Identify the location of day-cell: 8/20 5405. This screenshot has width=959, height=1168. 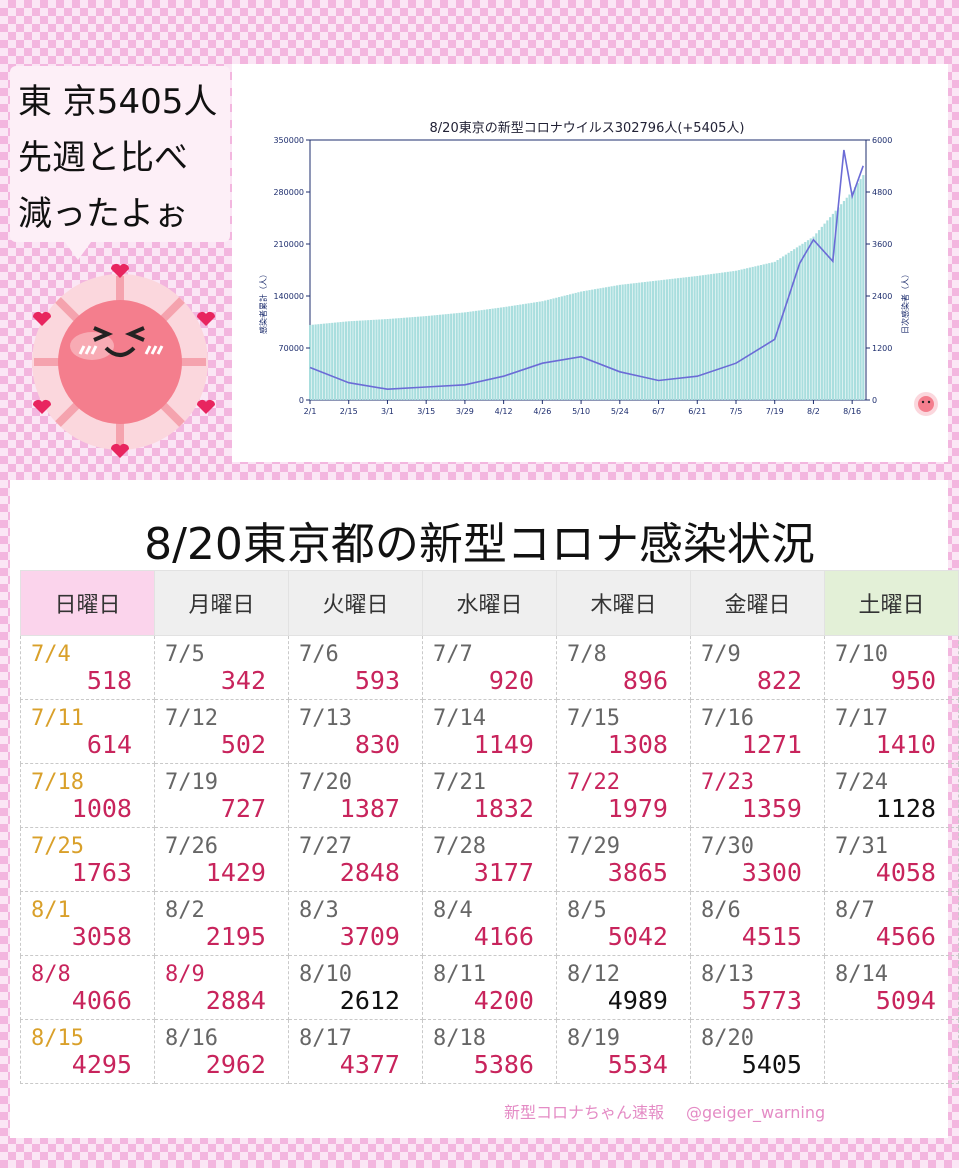
(757, 1051).